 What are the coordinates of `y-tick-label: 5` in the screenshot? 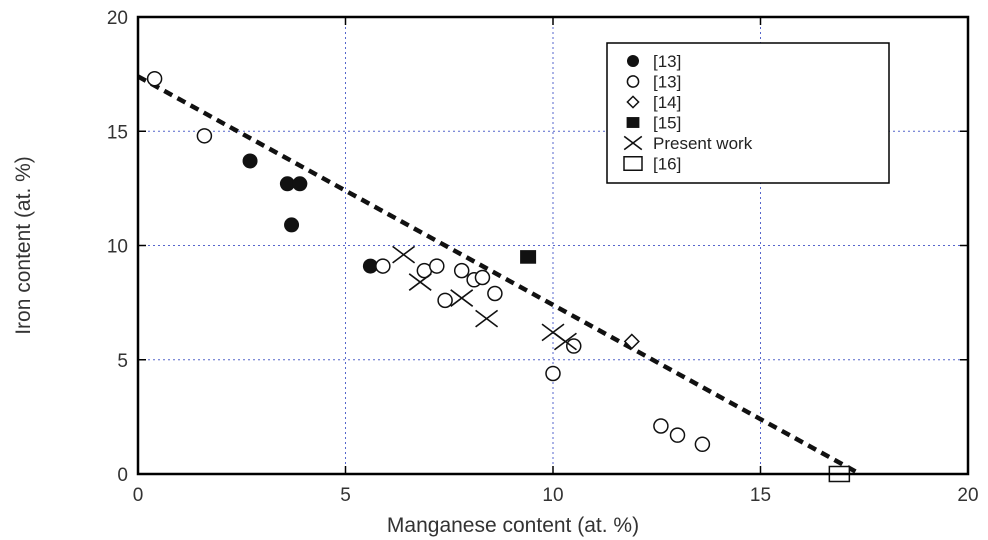 It's located at (122, 361).